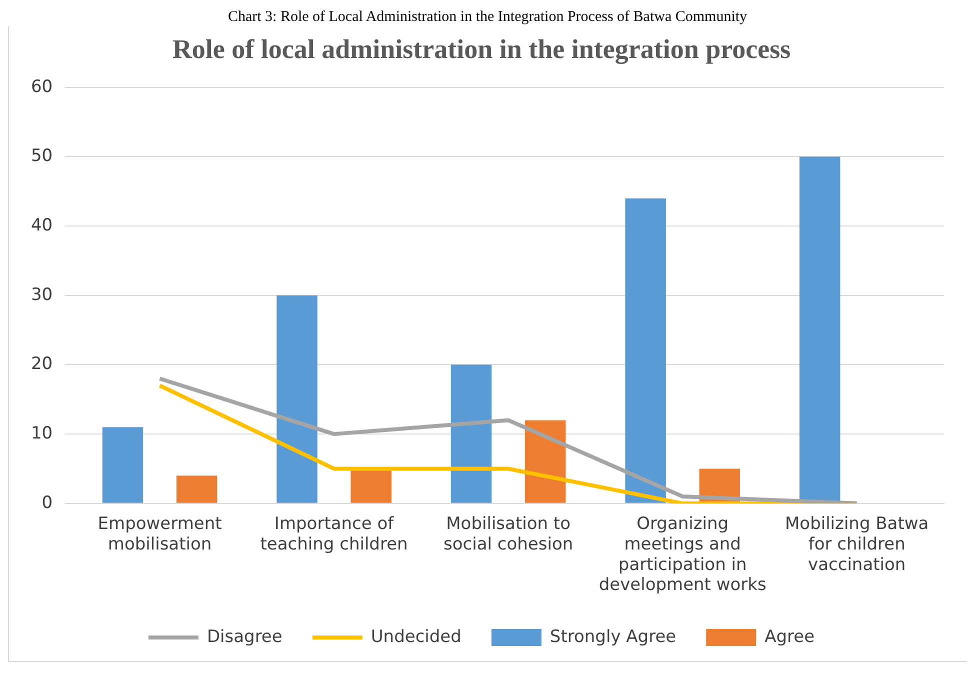  What do you see at coordinates (47, 502) in the screenshot?
I see `y-tick-label: 0` at bounding box center [47, 502].